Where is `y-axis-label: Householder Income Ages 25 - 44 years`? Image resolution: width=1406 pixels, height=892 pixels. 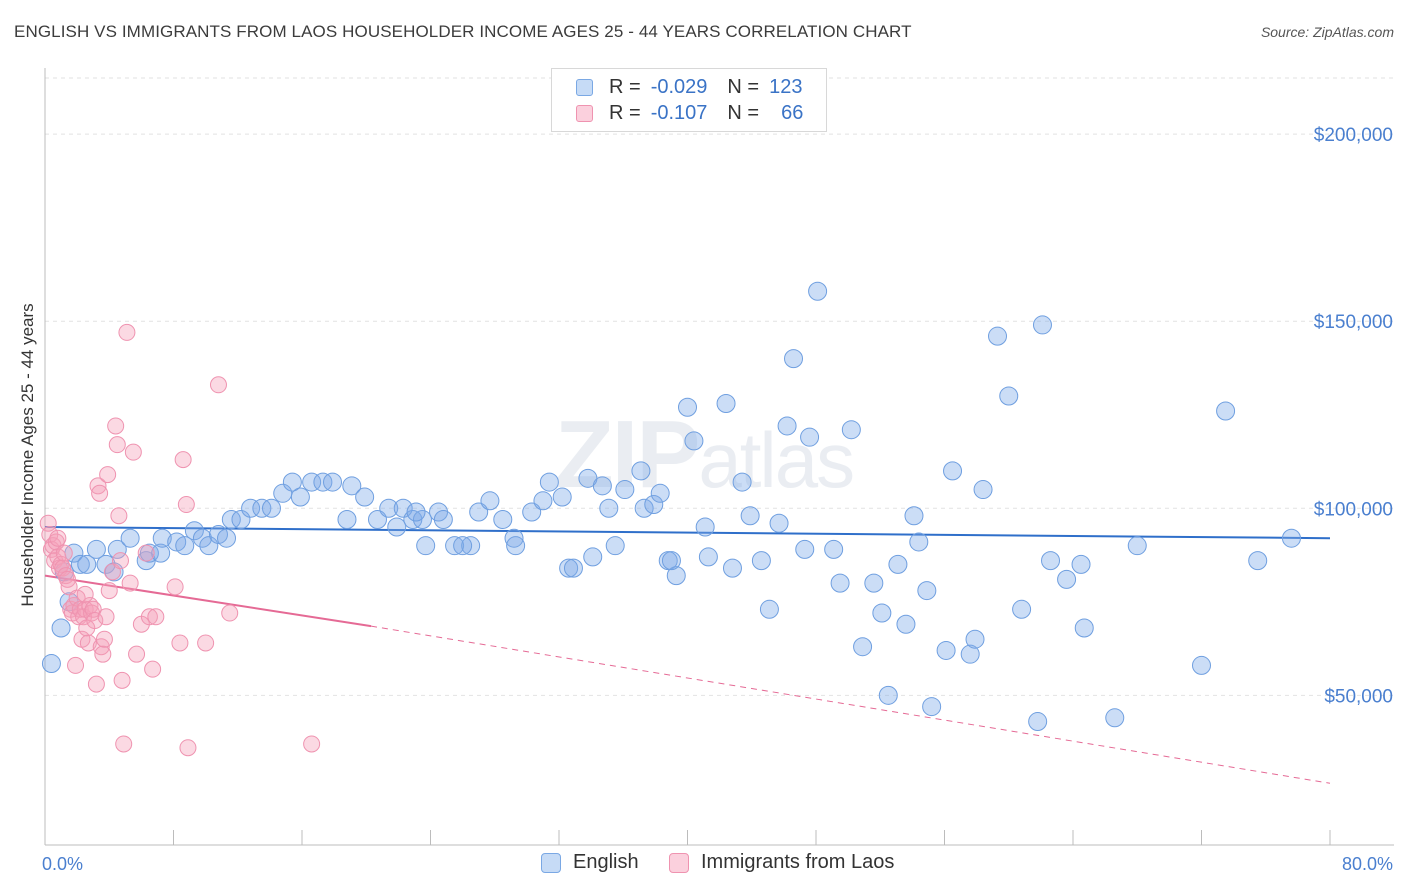
y-axis-label: Householder Income Ages 25 - 44 years is located at coordinates (27, 454).